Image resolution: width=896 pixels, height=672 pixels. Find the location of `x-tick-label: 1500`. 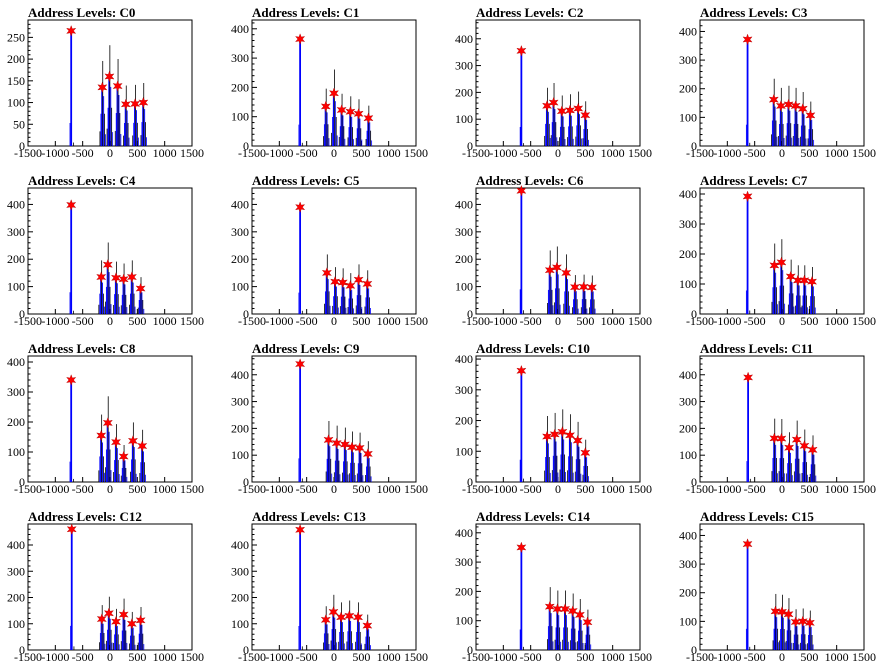

x-tick-label: 1500 is located at coordinates (192, 657).